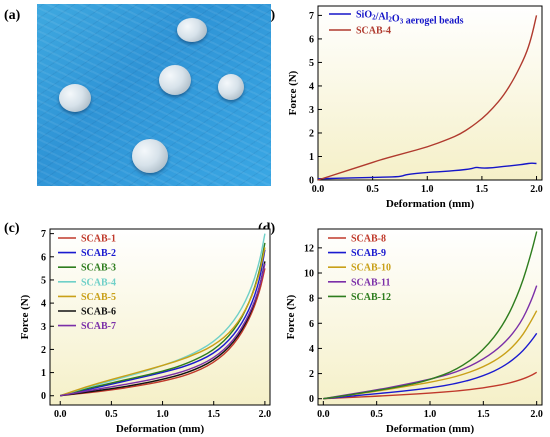  What do you see at coordinates (98, 312) in the screenshot?
I see `legend-label: SCAB-6` at bounding box center [98, 312].